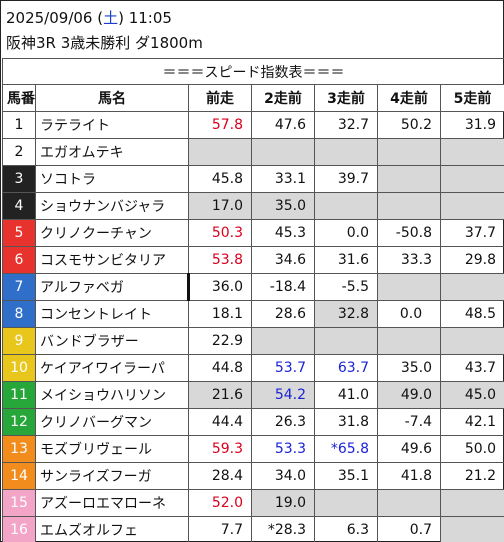  I want to click on horse-number: 8, so click(19, 314).